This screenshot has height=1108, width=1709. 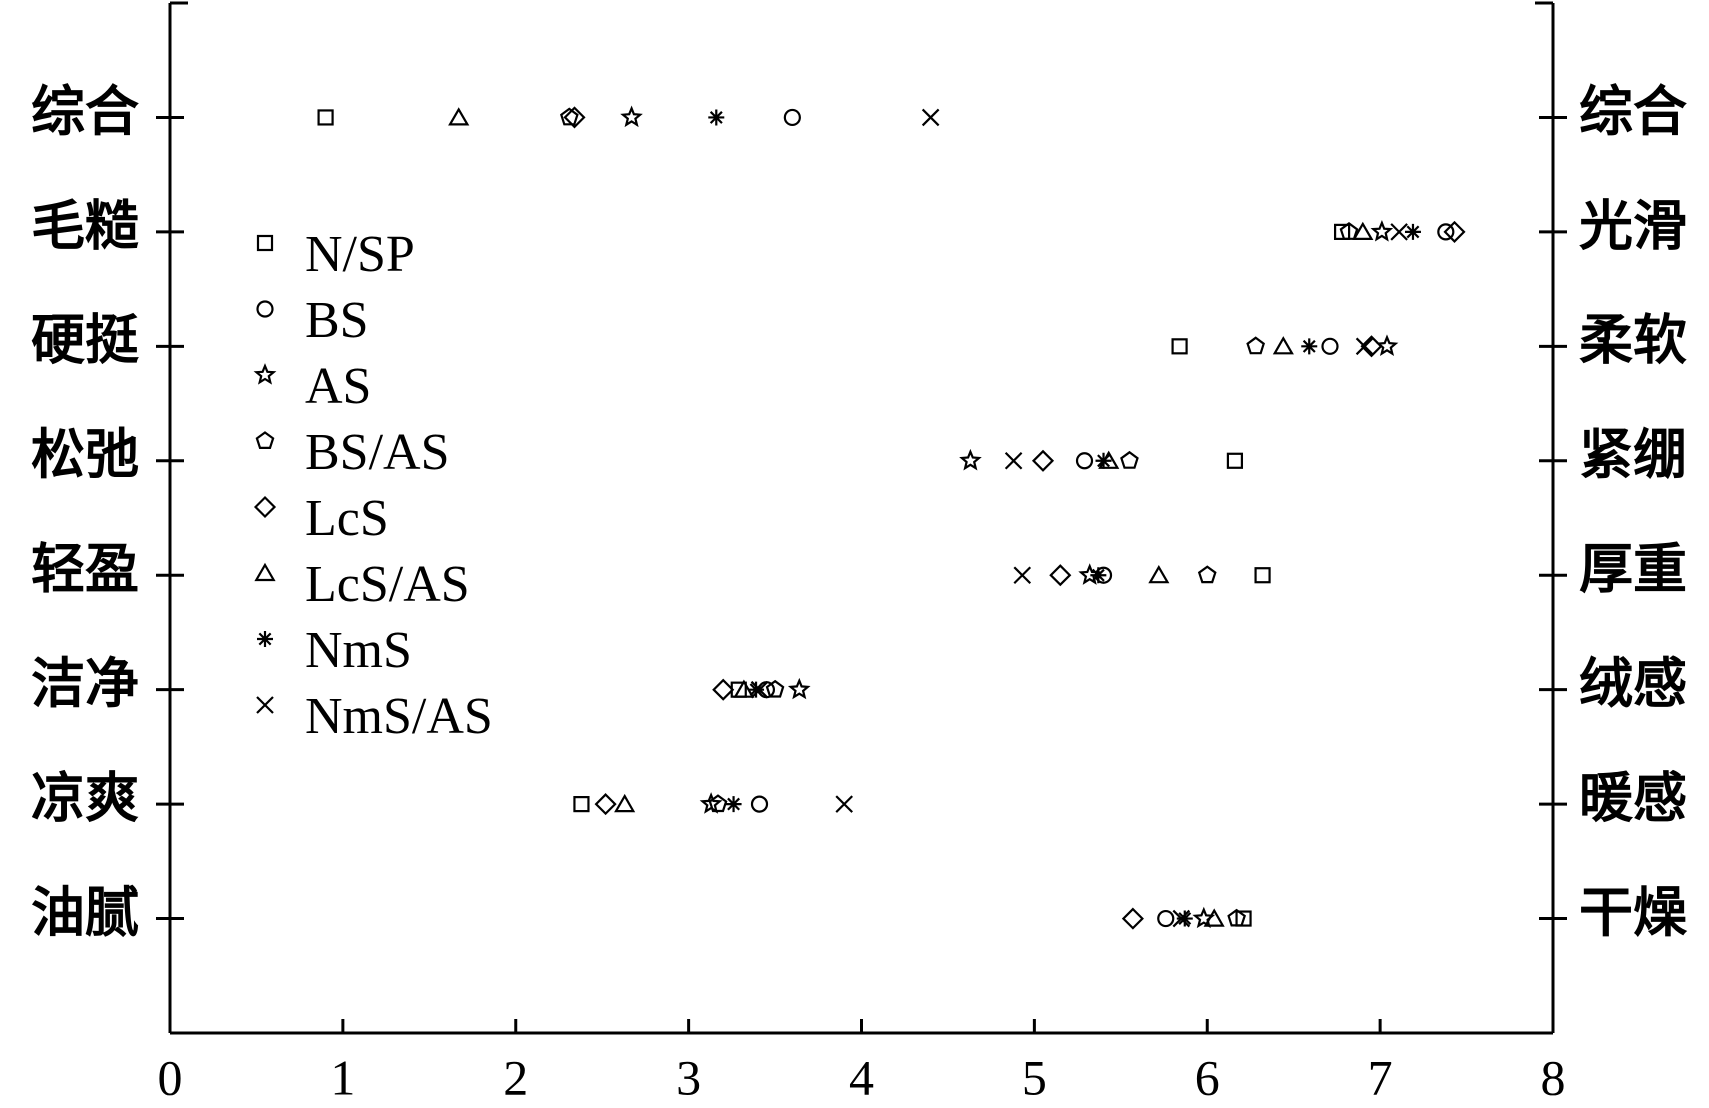 I want to click on legend-label: LcS/AS, so click(x=387, y=584).